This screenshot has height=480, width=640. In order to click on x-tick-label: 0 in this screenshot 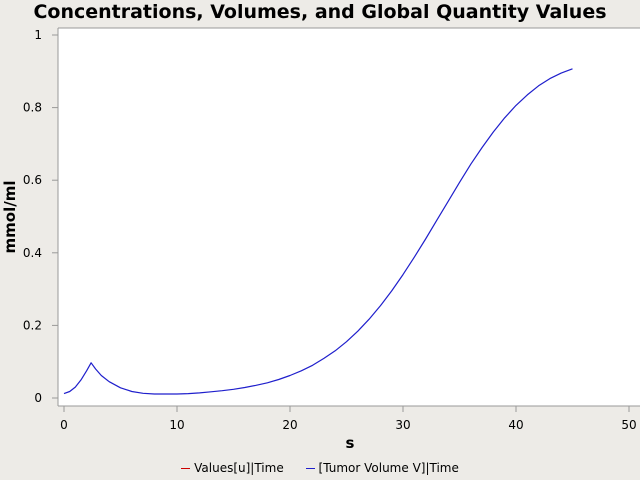, I will do `click(64, 425)`.